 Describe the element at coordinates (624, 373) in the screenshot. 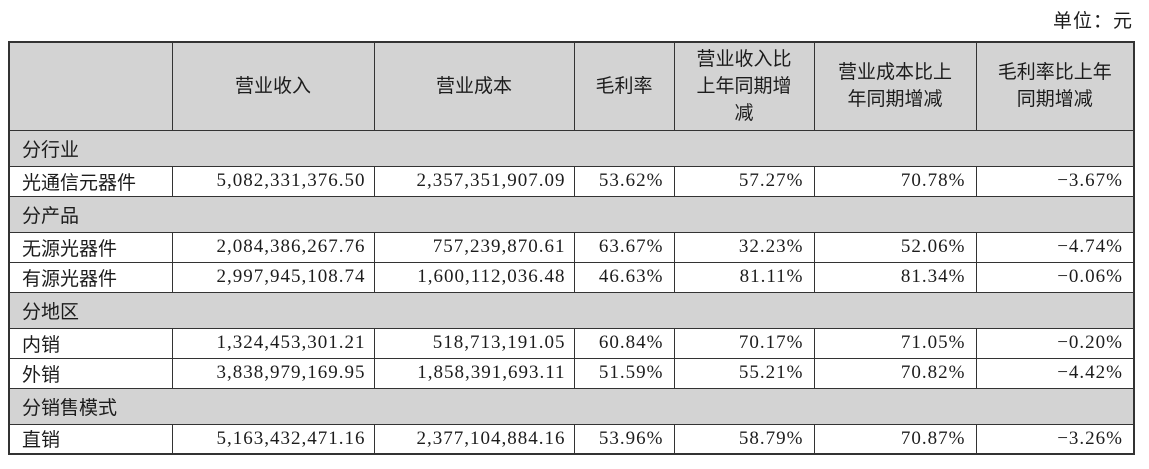

I see `cell-margin: 51.59%` at that location.